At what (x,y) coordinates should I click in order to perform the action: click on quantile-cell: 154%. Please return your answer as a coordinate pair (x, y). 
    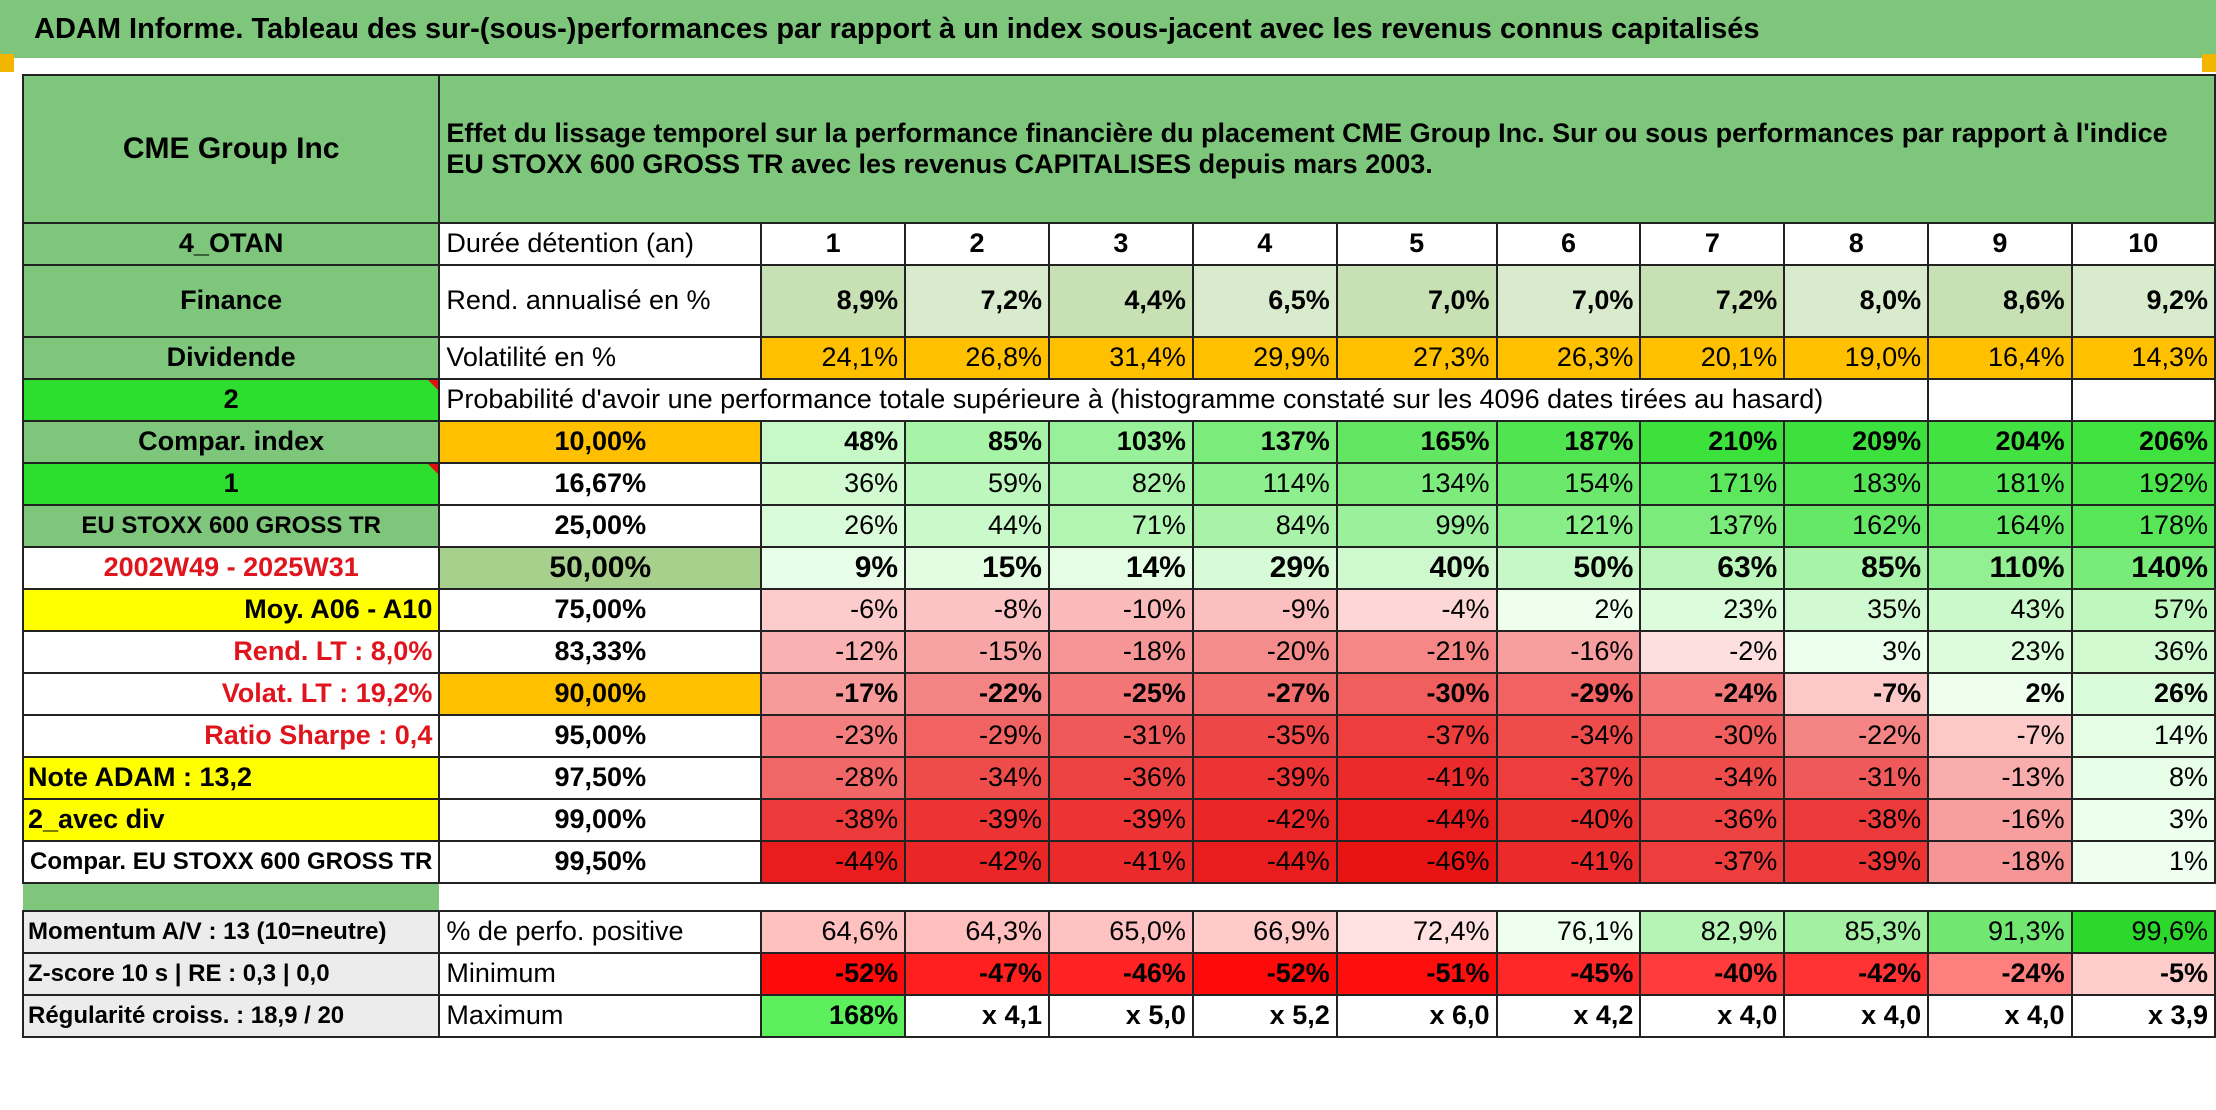
    Looking at the image, I should click on (1568, 484).